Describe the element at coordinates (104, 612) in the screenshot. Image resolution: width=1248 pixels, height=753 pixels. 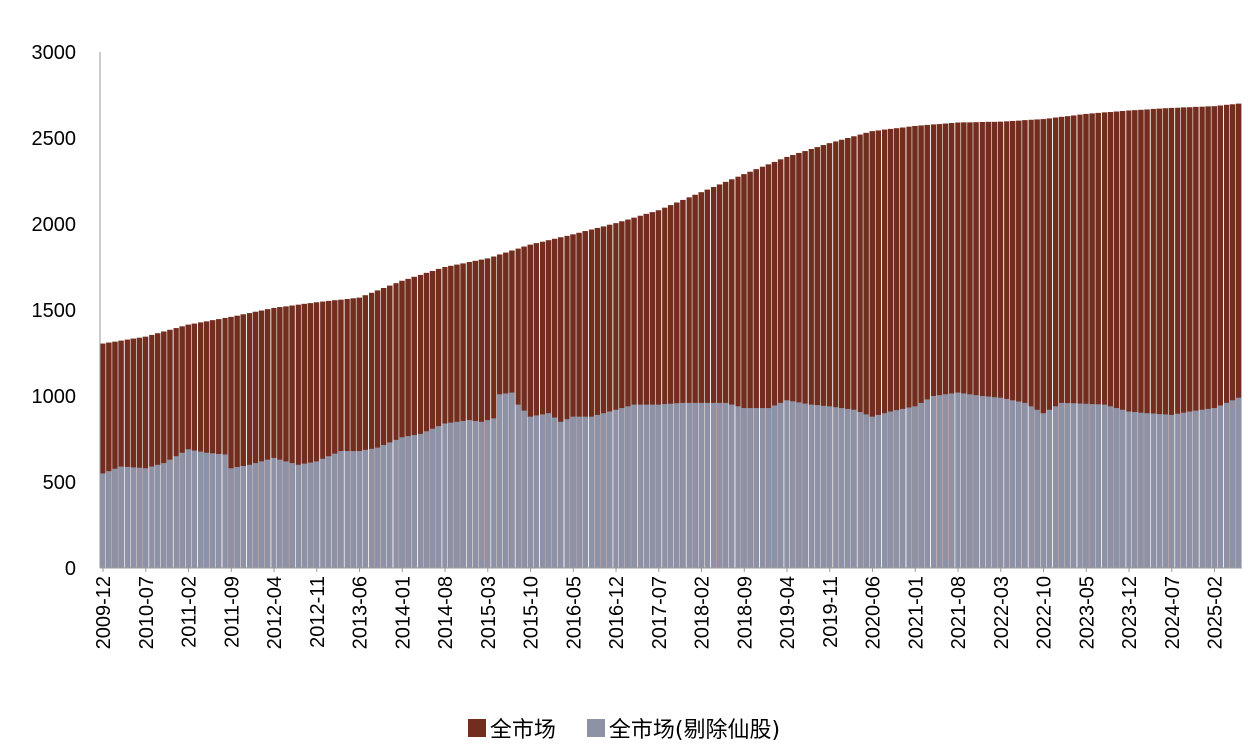
I see `x-tick-label: 2009-12` at that location.